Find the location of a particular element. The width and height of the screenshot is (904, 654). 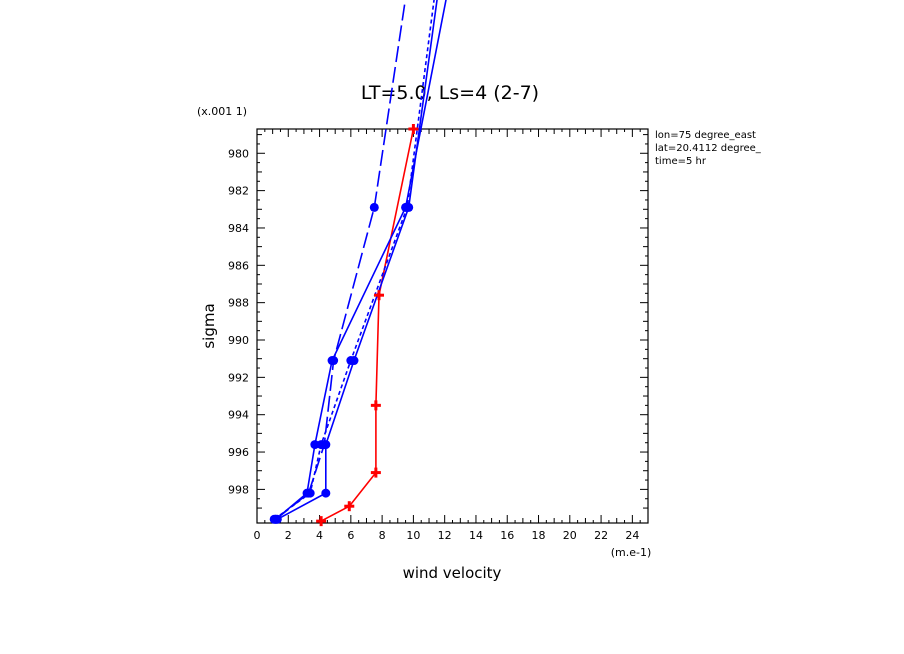

y-tick-label: 994 is located at coordinates (238, 415).